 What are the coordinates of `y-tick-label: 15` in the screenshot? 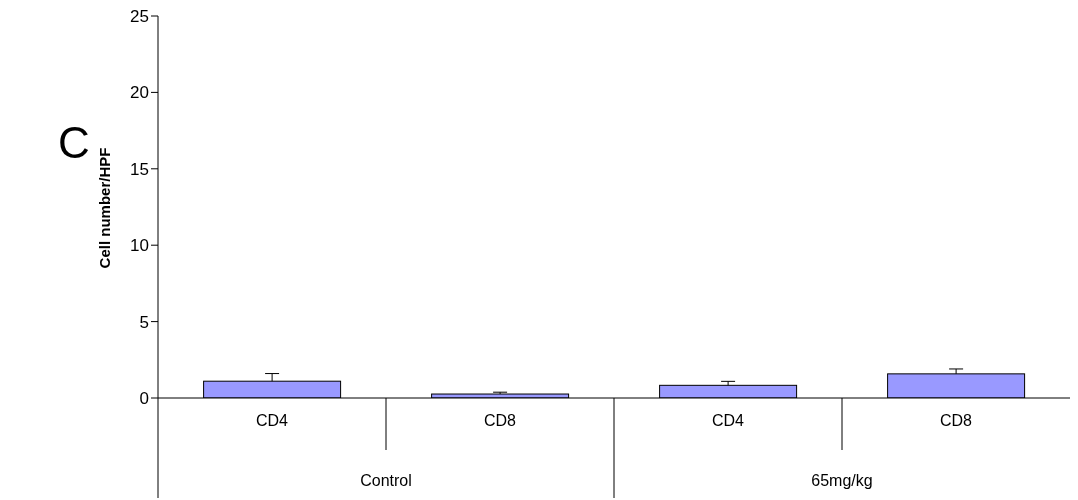 It's located at (139, 169).